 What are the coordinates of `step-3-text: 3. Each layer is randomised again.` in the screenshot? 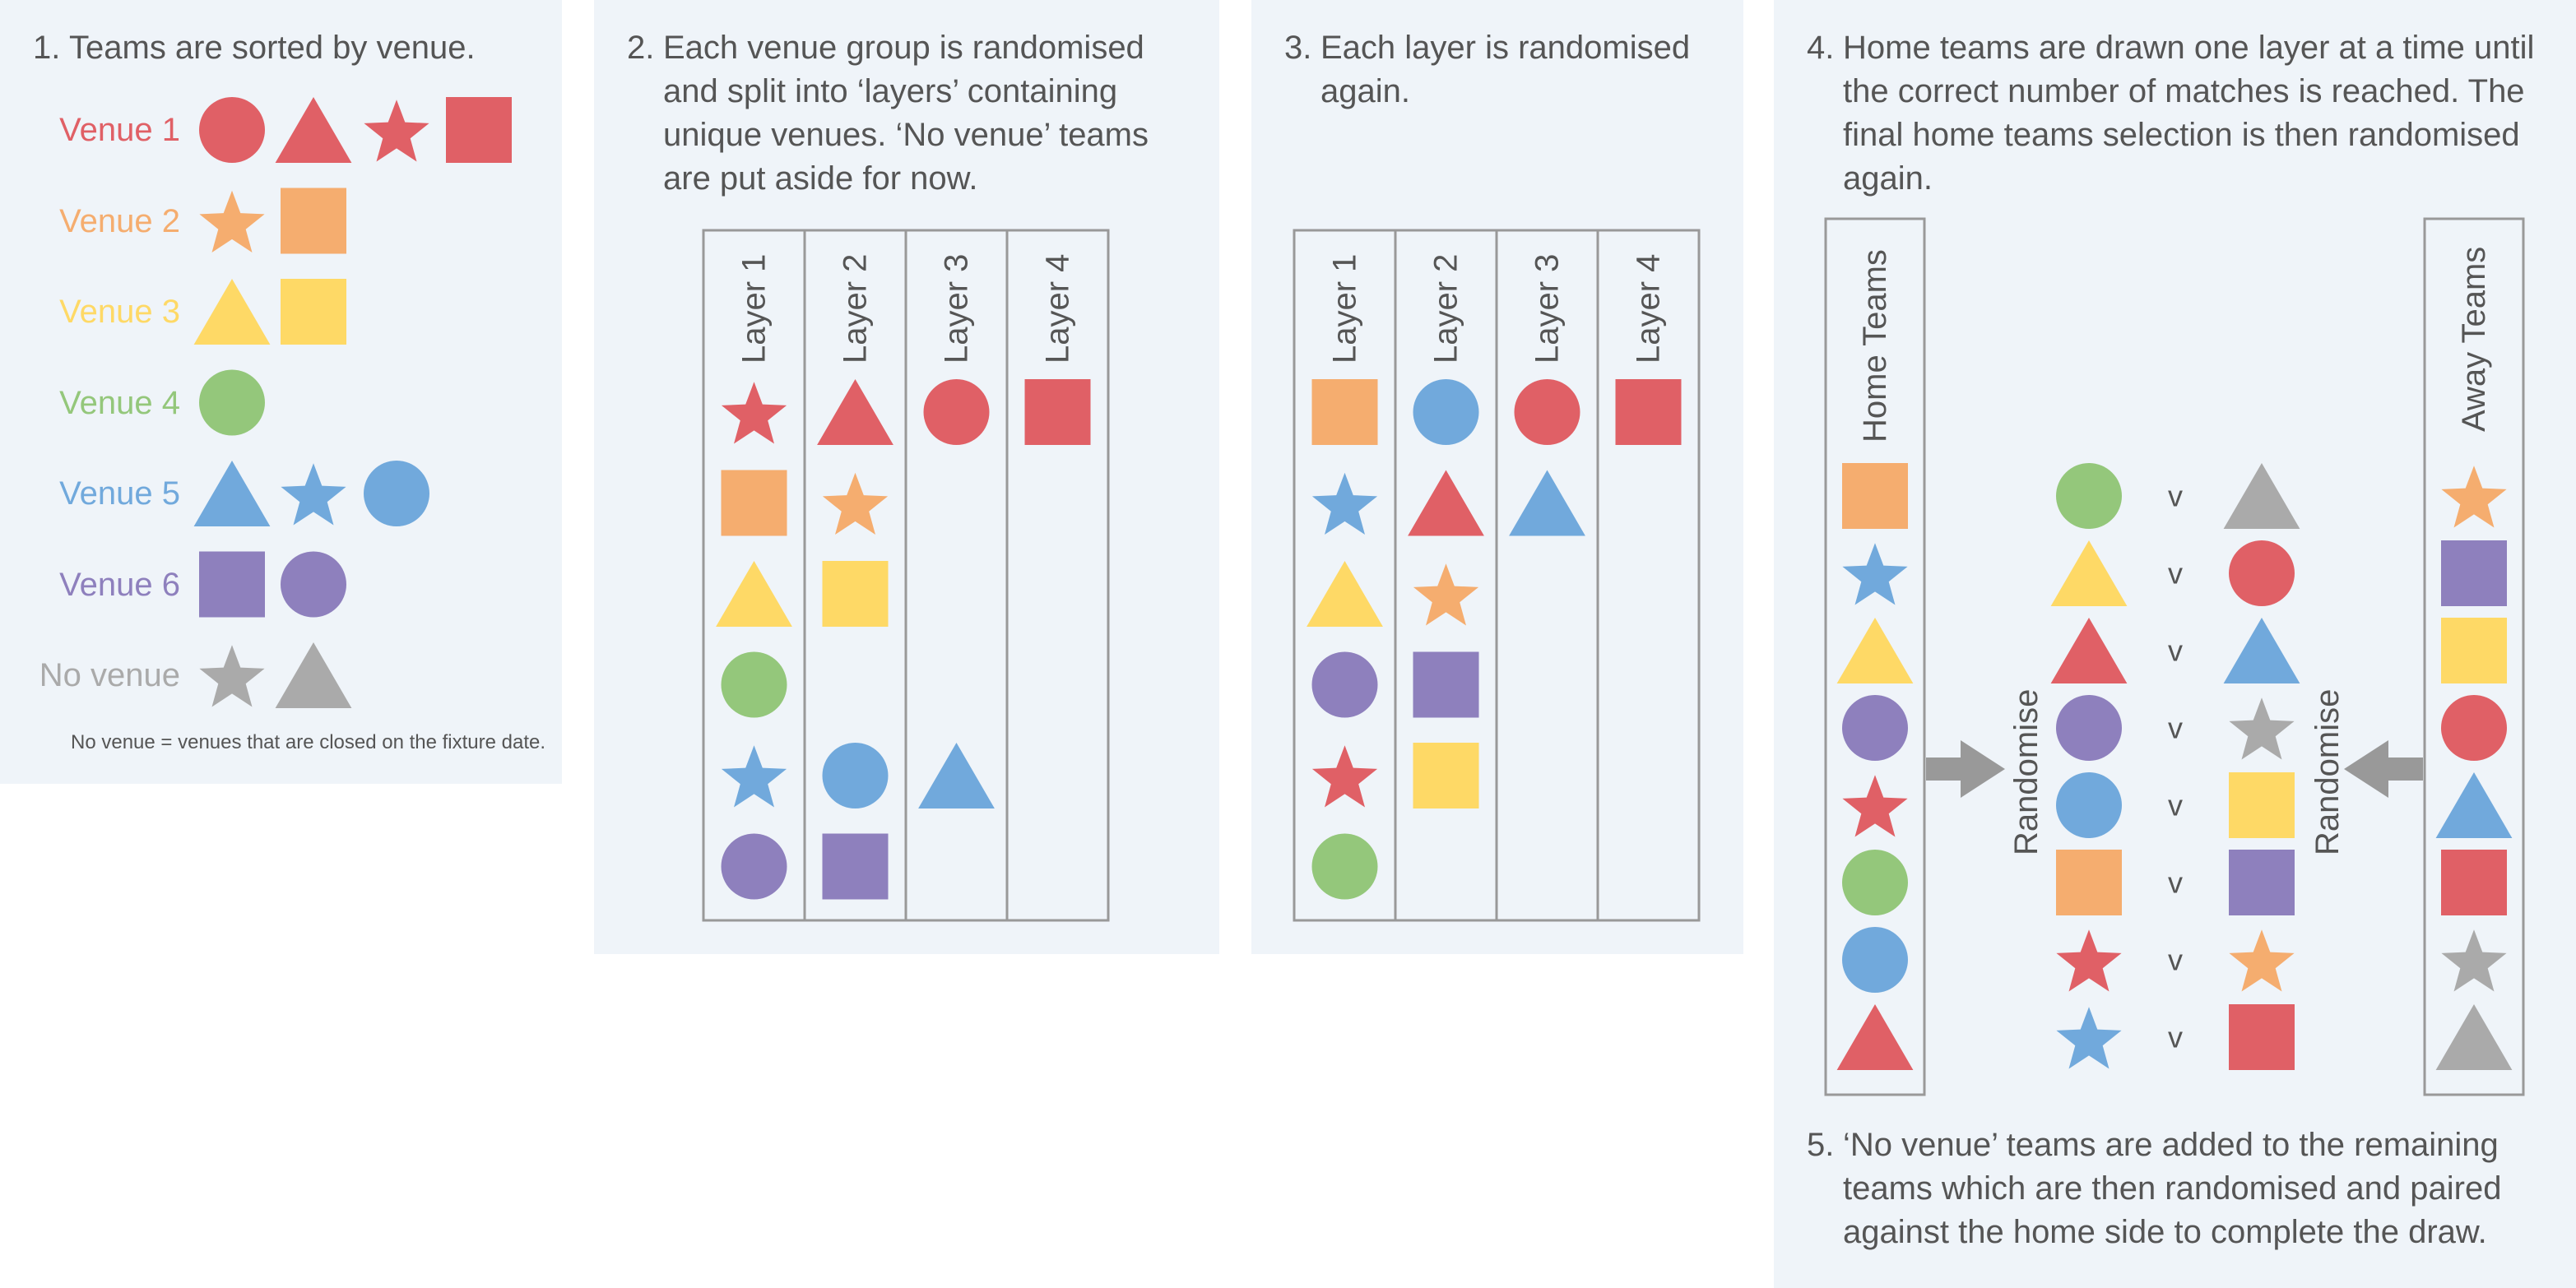 It's located at (1506, 70).